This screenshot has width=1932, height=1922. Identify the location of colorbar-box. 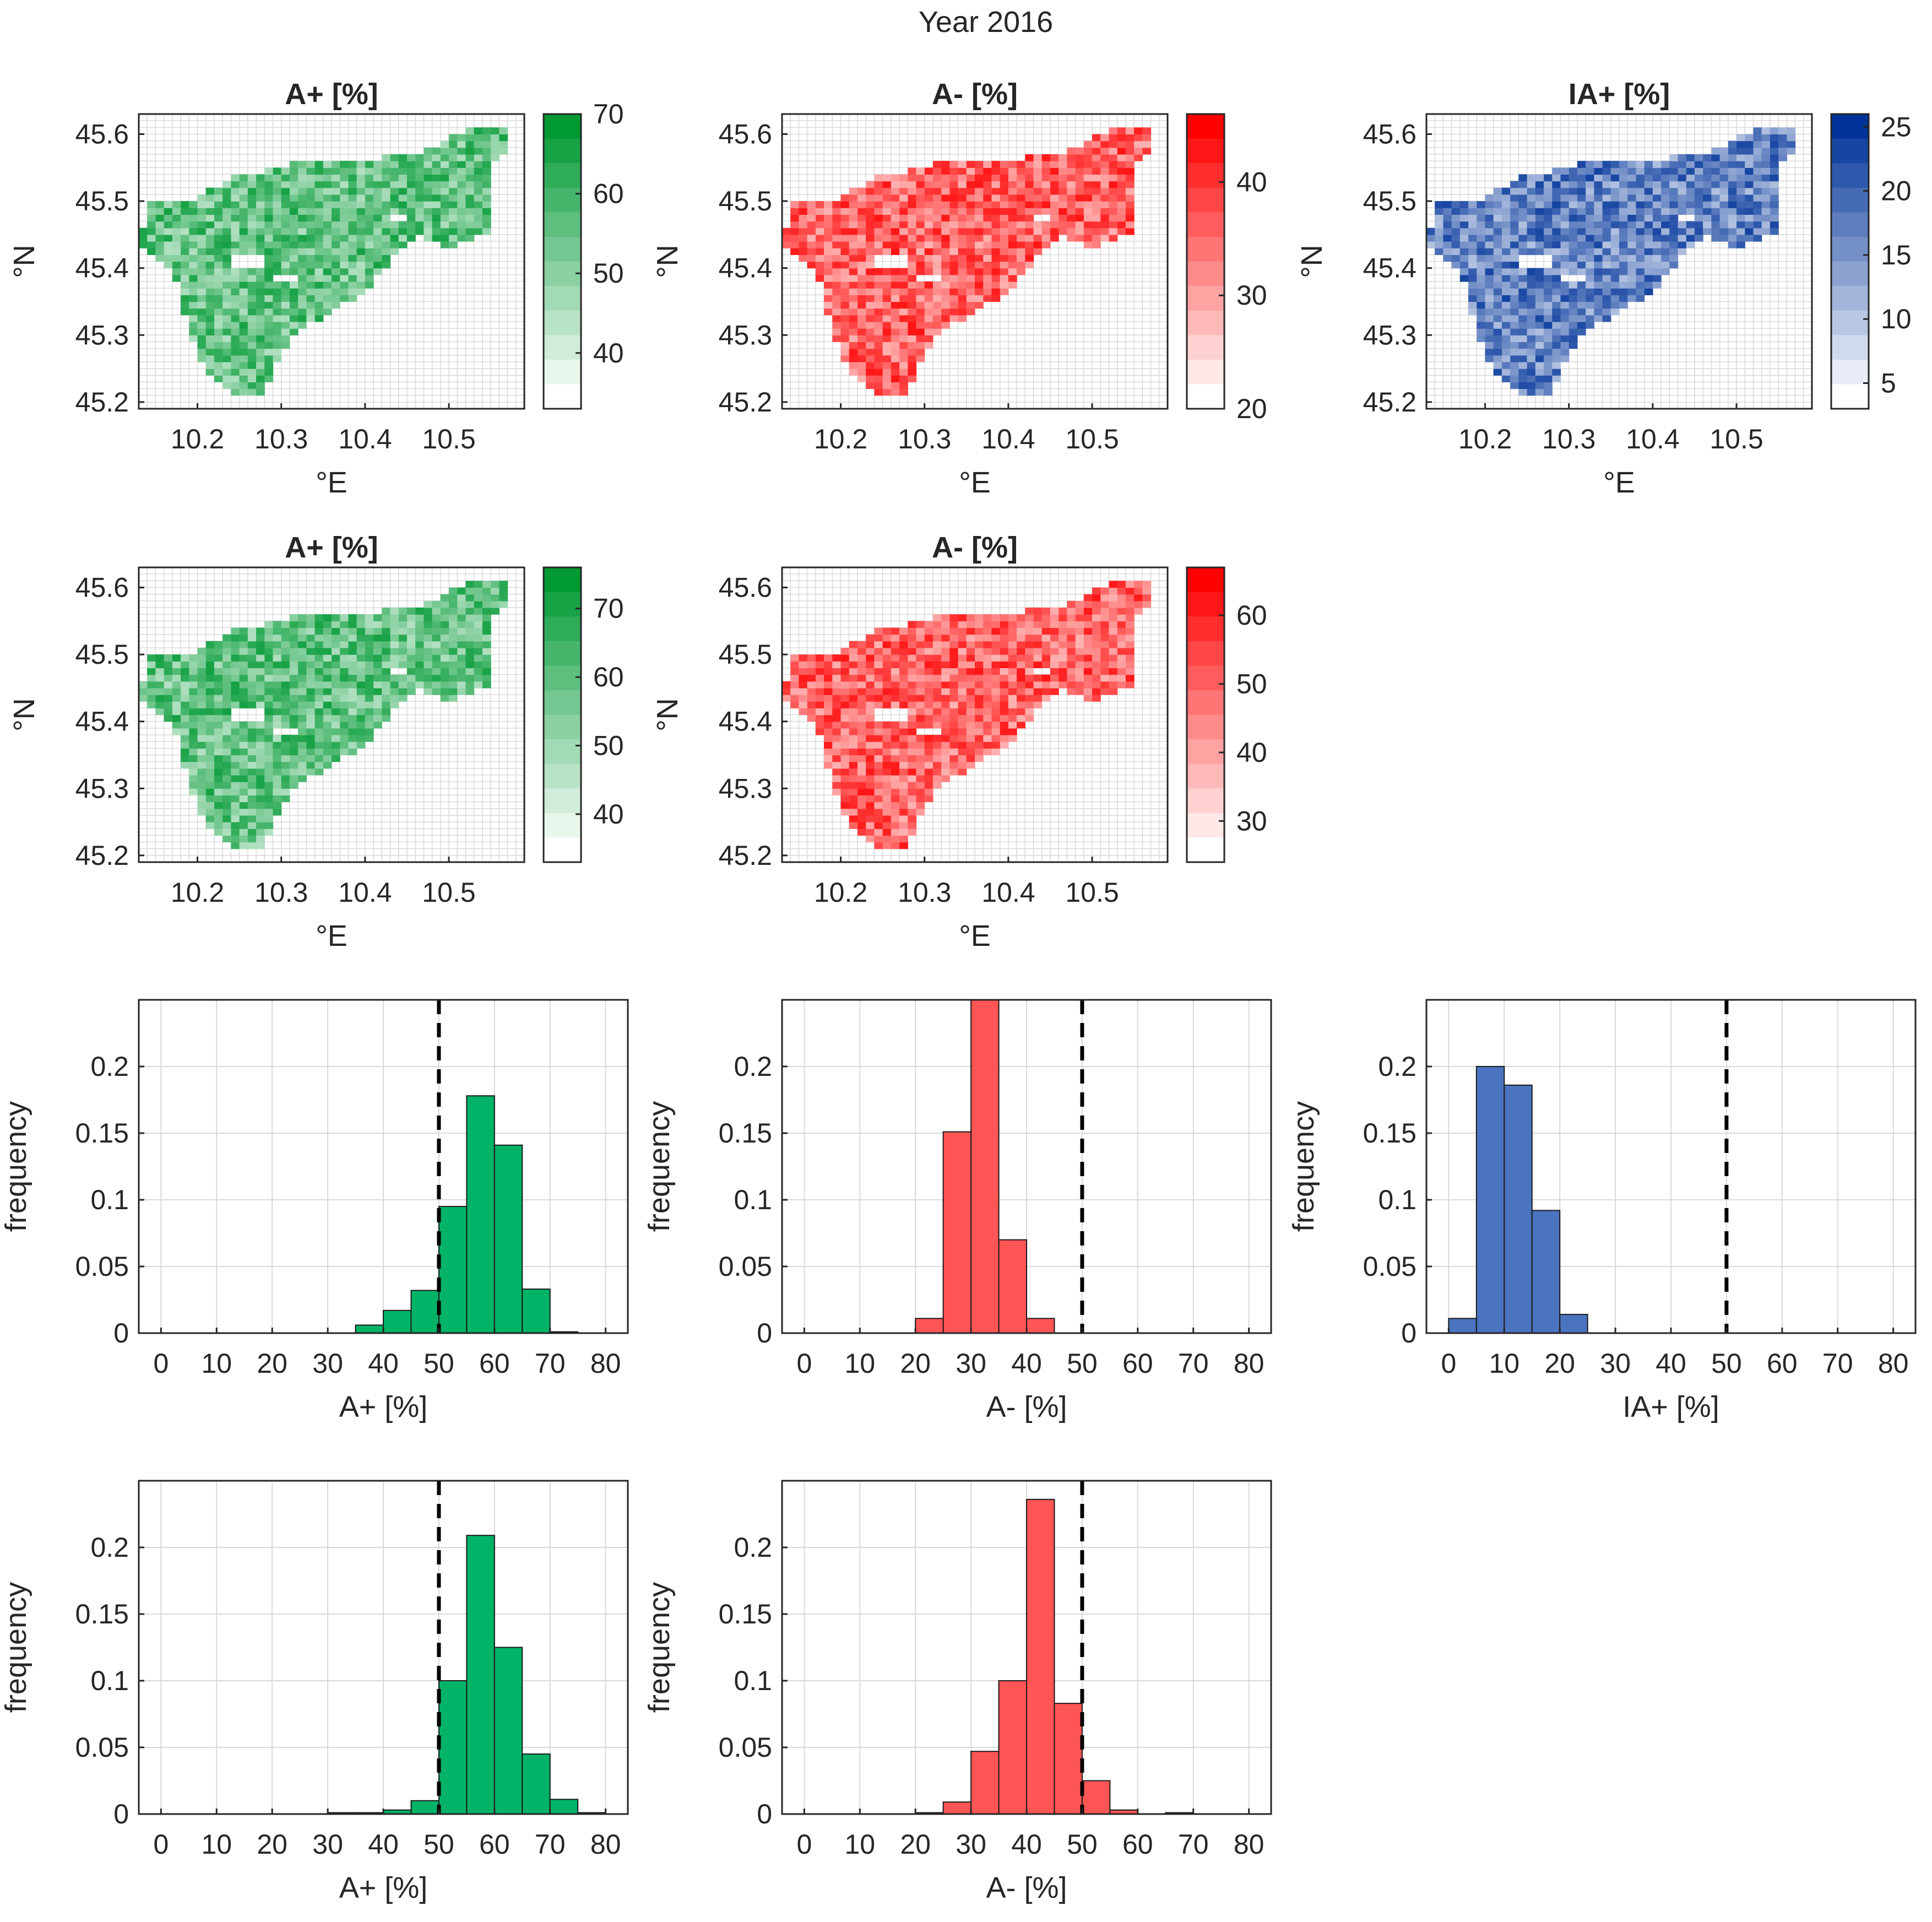
(1850, 261).